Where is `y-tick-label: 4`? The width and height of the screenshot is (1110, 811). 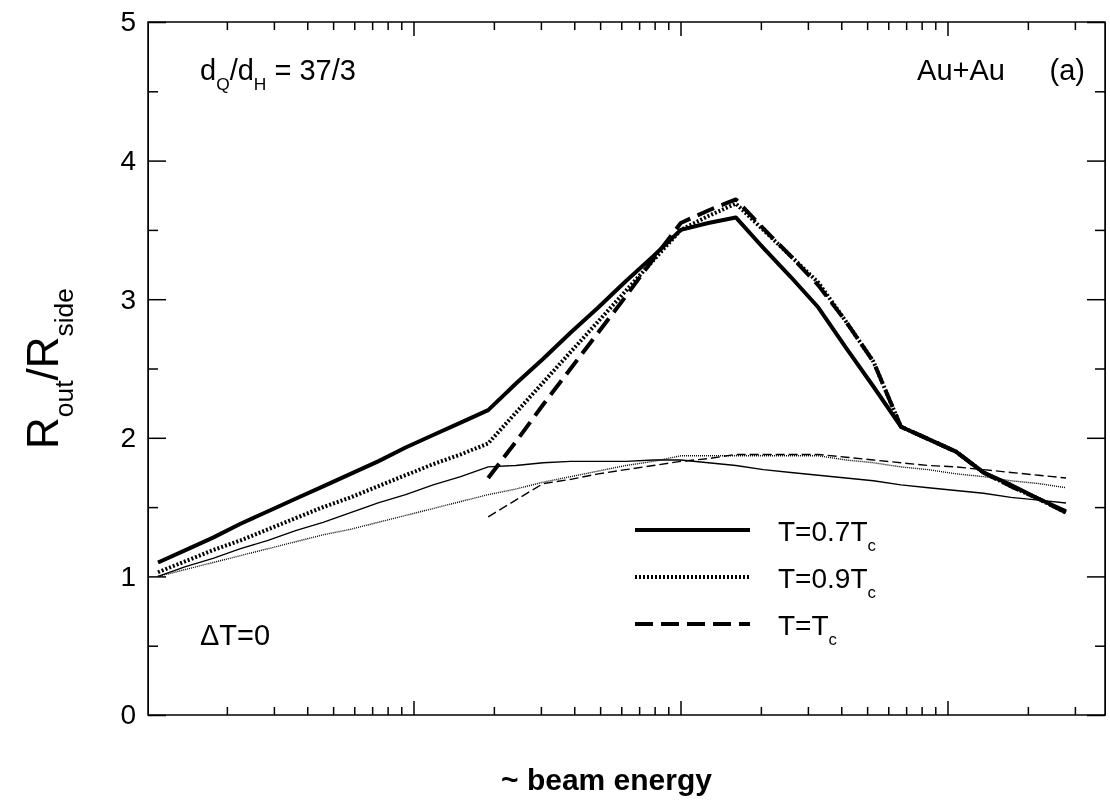 y-tick-label: 4 is located at coordinates (128, 161).